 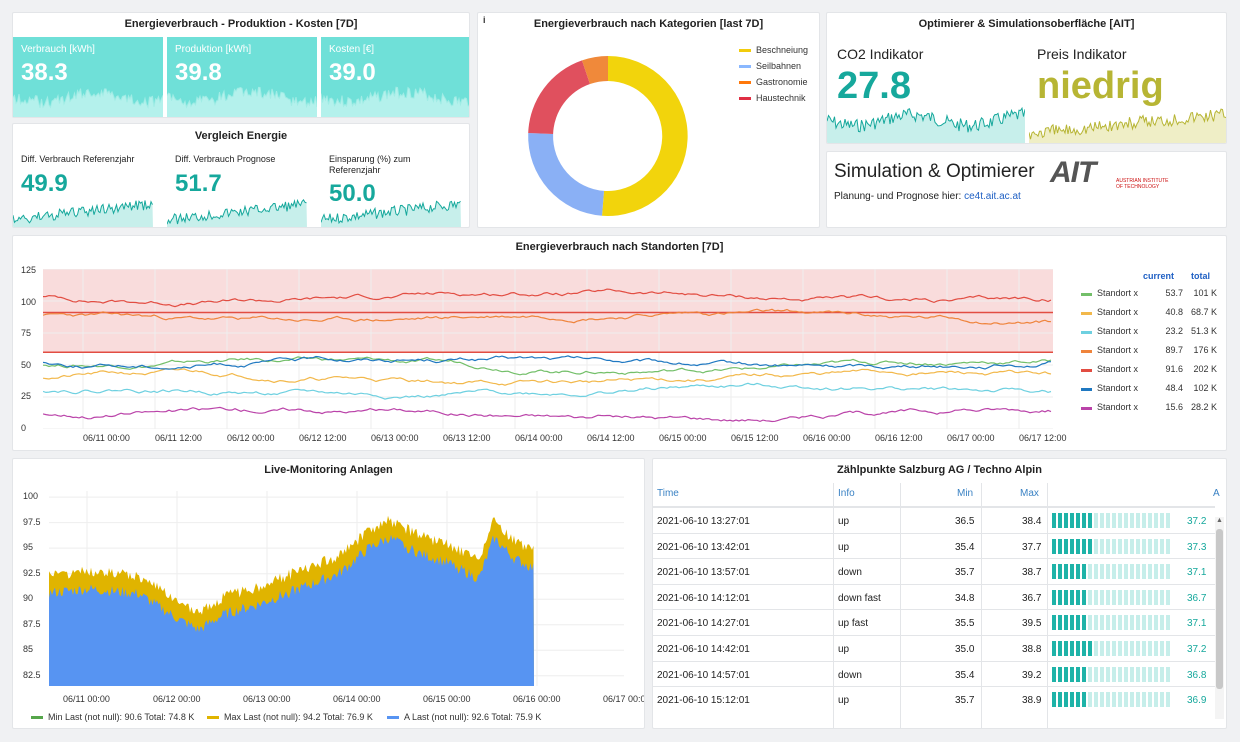 I want to click on y-tick-label: 75, so click(x=26, y=333).